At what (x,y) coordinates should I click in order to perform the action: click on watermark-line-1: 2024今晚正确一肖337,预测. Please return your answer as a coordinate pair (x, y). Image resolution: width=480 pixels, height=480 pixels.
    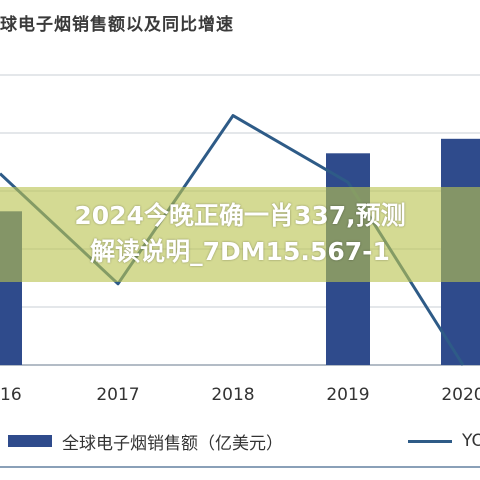
    Looking at the image, I should click on (240, 215).